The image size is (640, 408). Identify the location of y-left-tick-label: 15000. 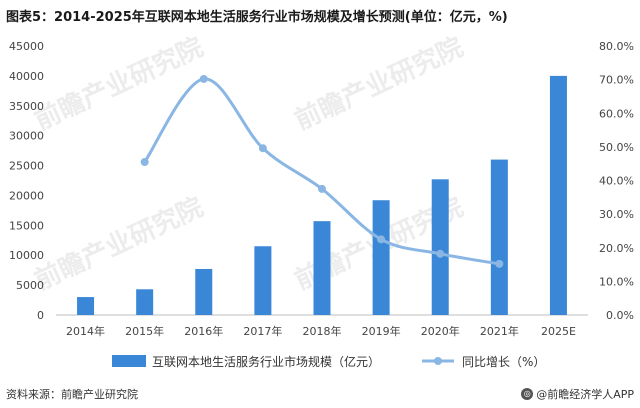
(26, 225).